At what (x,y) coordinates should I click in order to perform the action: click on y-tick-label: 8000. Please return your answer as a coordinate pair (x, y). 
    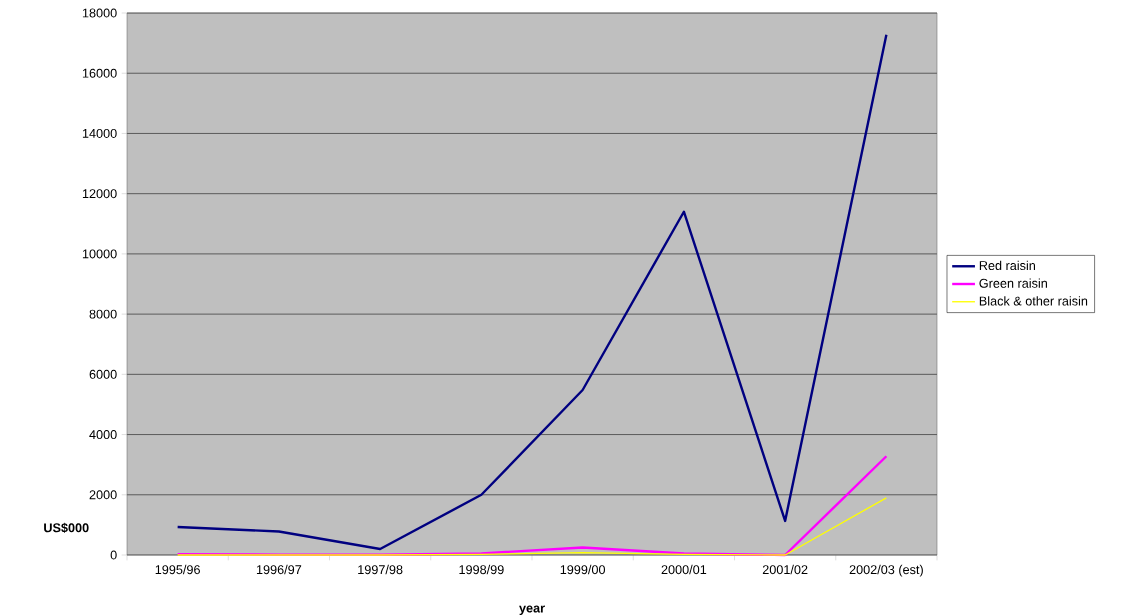
    Looking at the image, I should click on (103, 314).